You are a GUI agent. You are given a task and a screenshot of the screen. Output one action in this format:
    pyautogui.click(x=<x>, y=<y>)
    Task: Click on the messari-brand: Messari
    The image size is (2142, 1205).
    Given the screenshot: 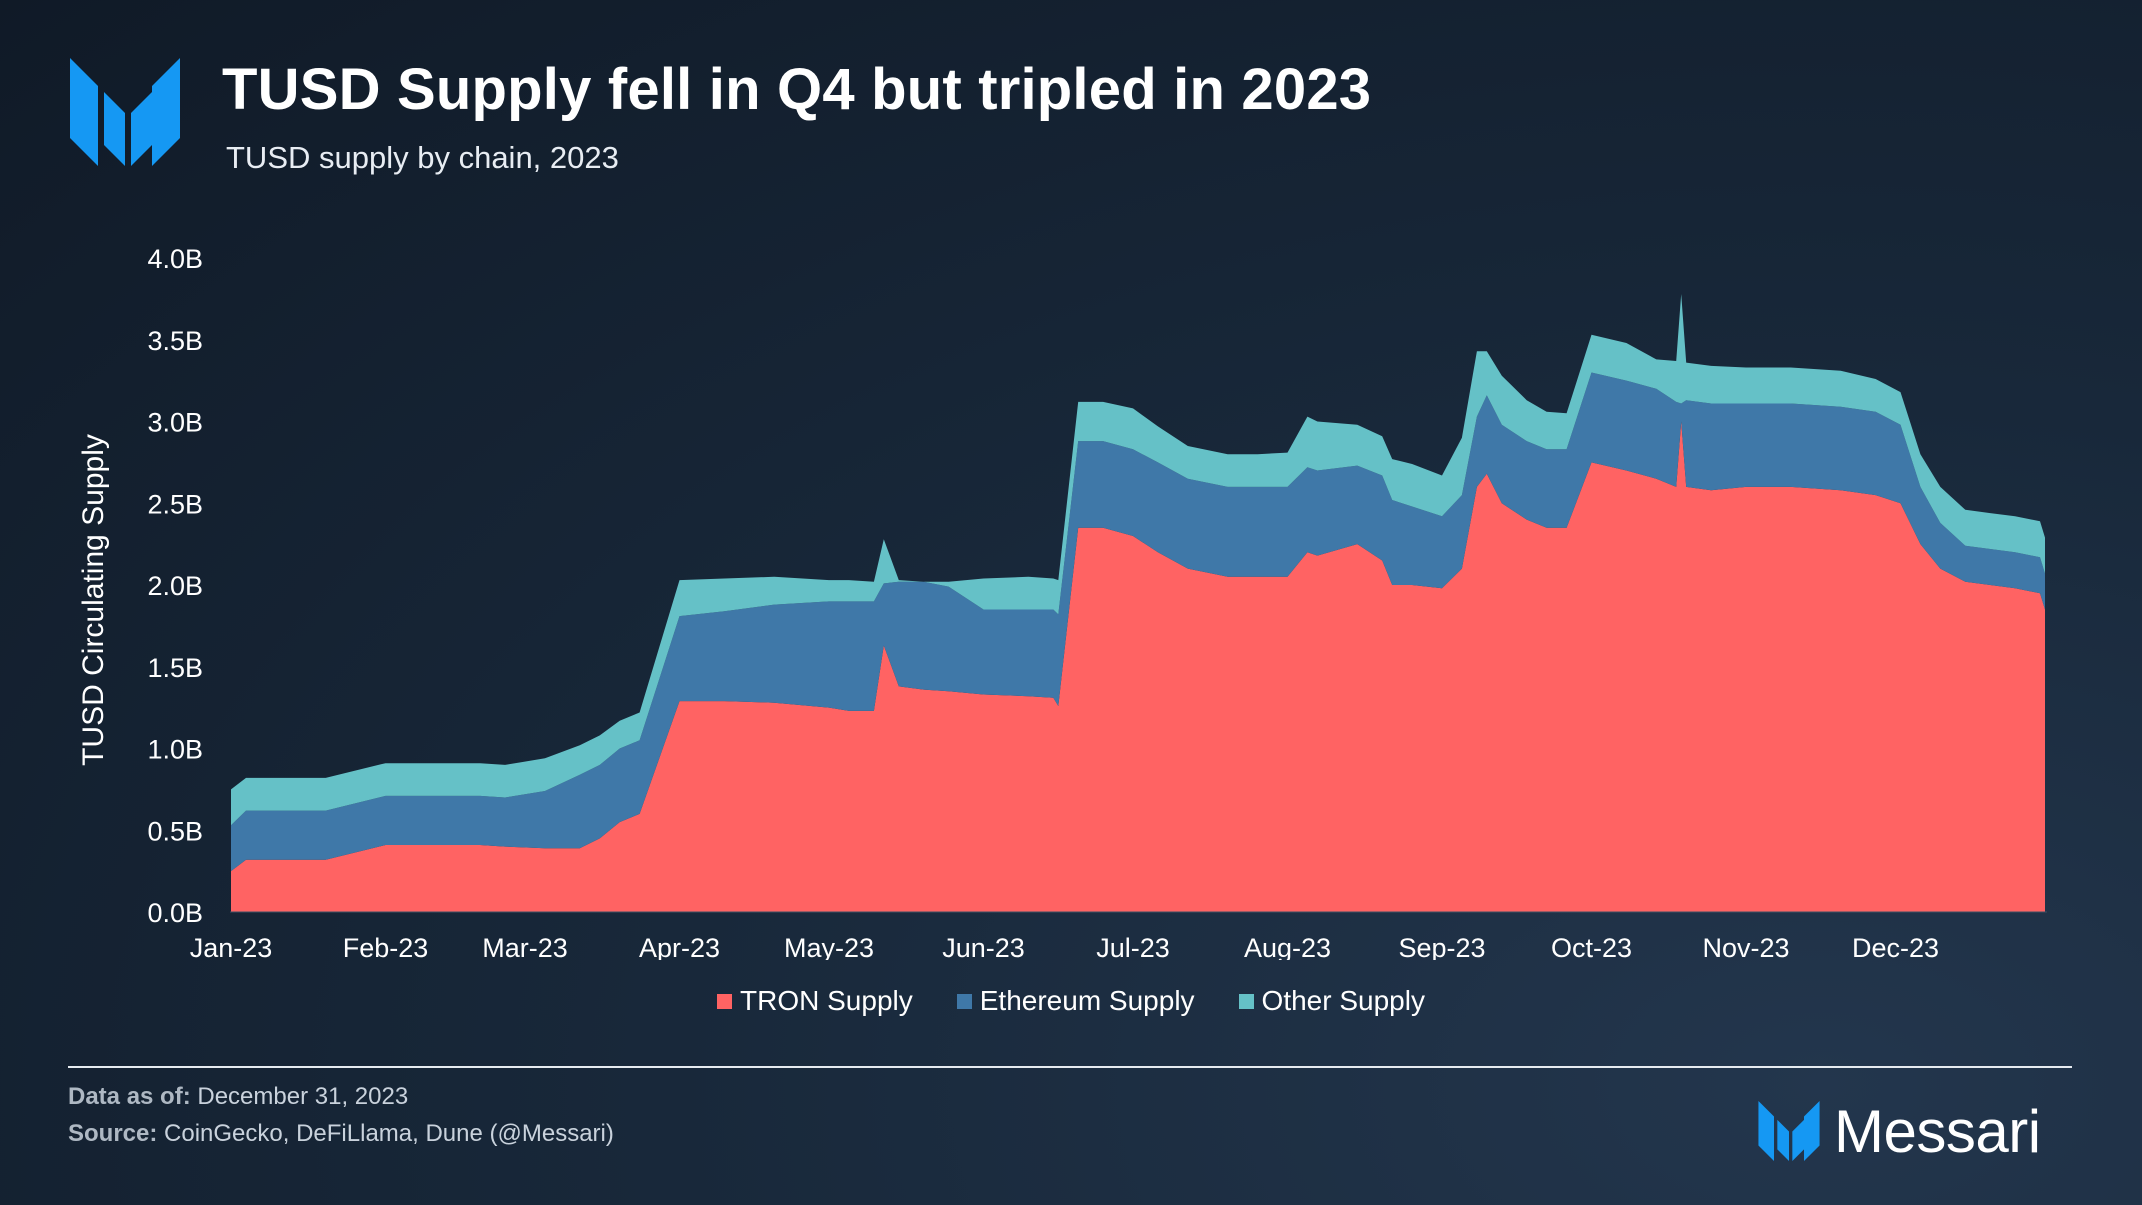 What is the action you would take?
    pyautogui.click(x=1899, y=1131)
    